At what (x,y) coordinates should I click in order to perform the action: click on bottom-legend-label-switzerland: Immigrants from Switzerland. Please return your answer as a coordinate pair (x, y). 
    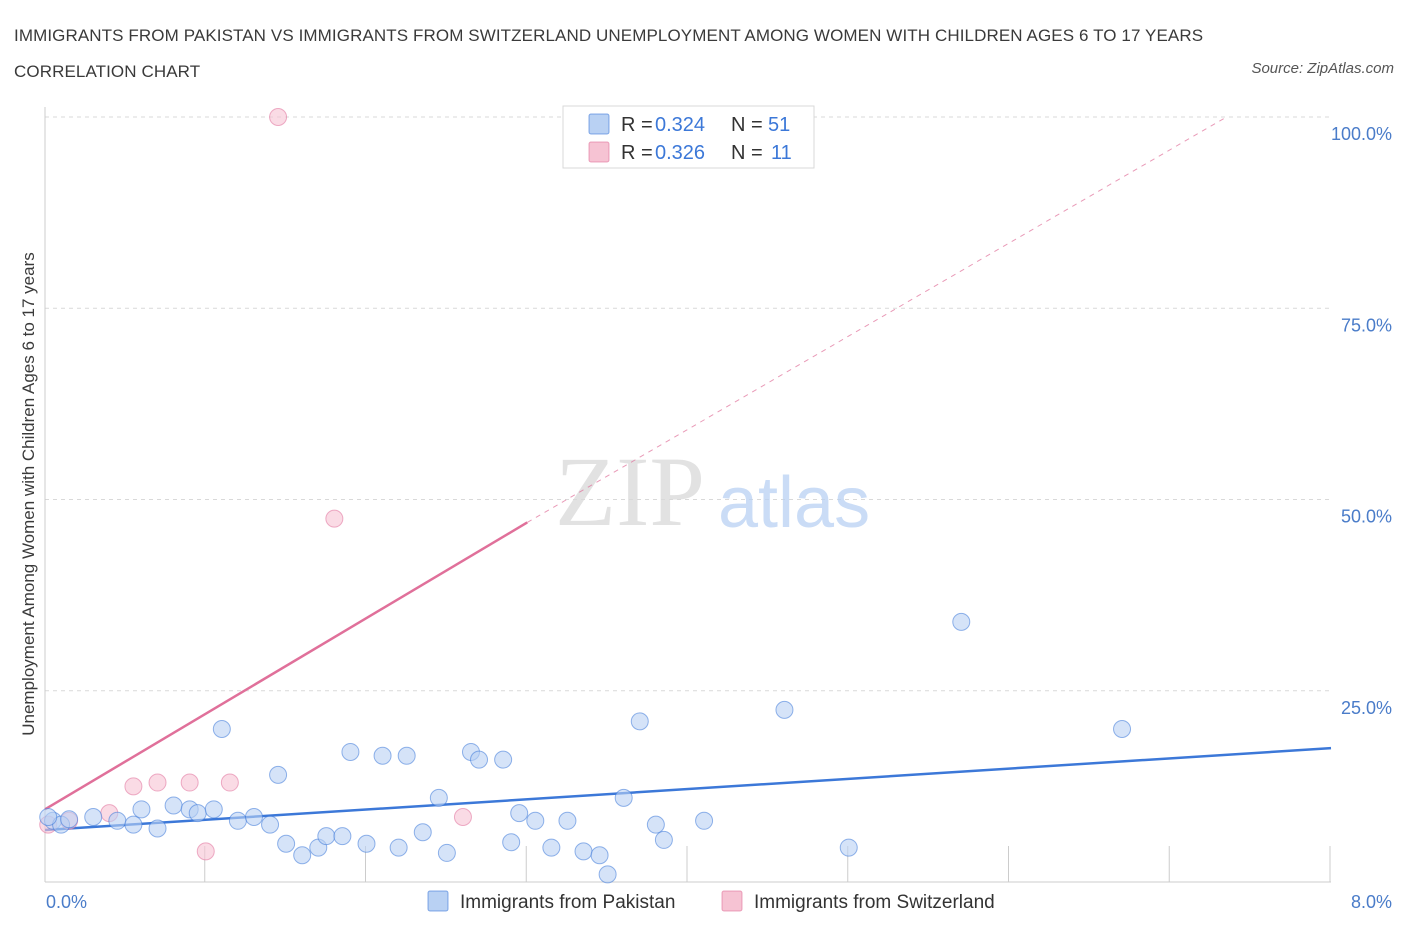
    Looking at the image, I should click on (874, 902).